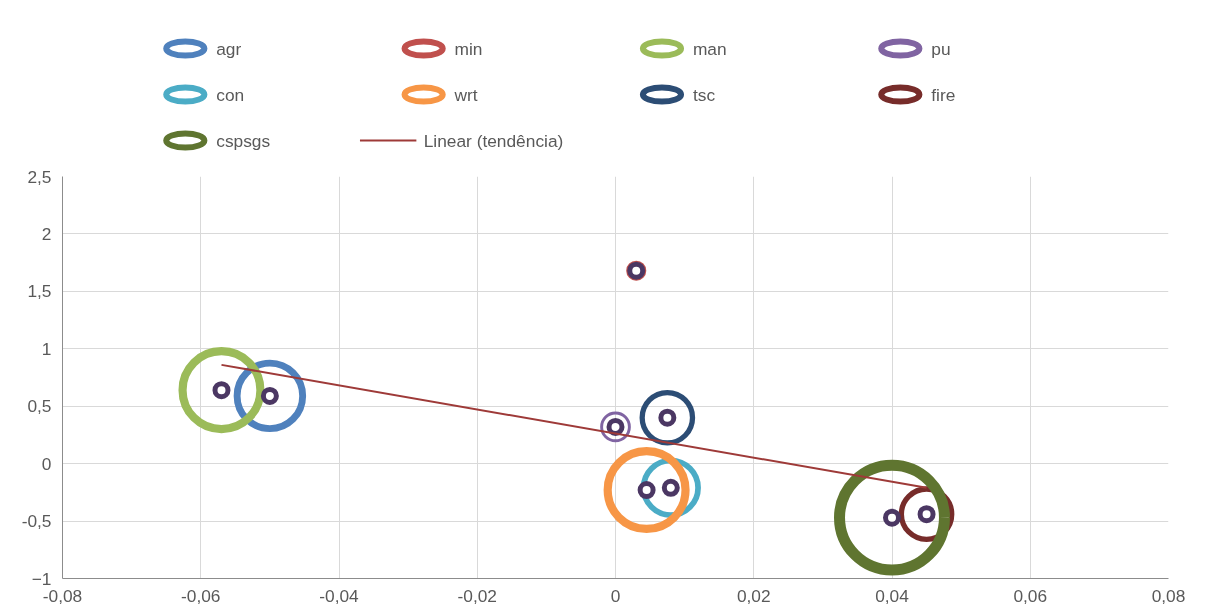 The height and width of the screenshot is (609, 1220). What do you see at coordinates (1168, 595) in the screenshot?
I see `x-tick-label: 0,08` at bounding box center [1168, 595].